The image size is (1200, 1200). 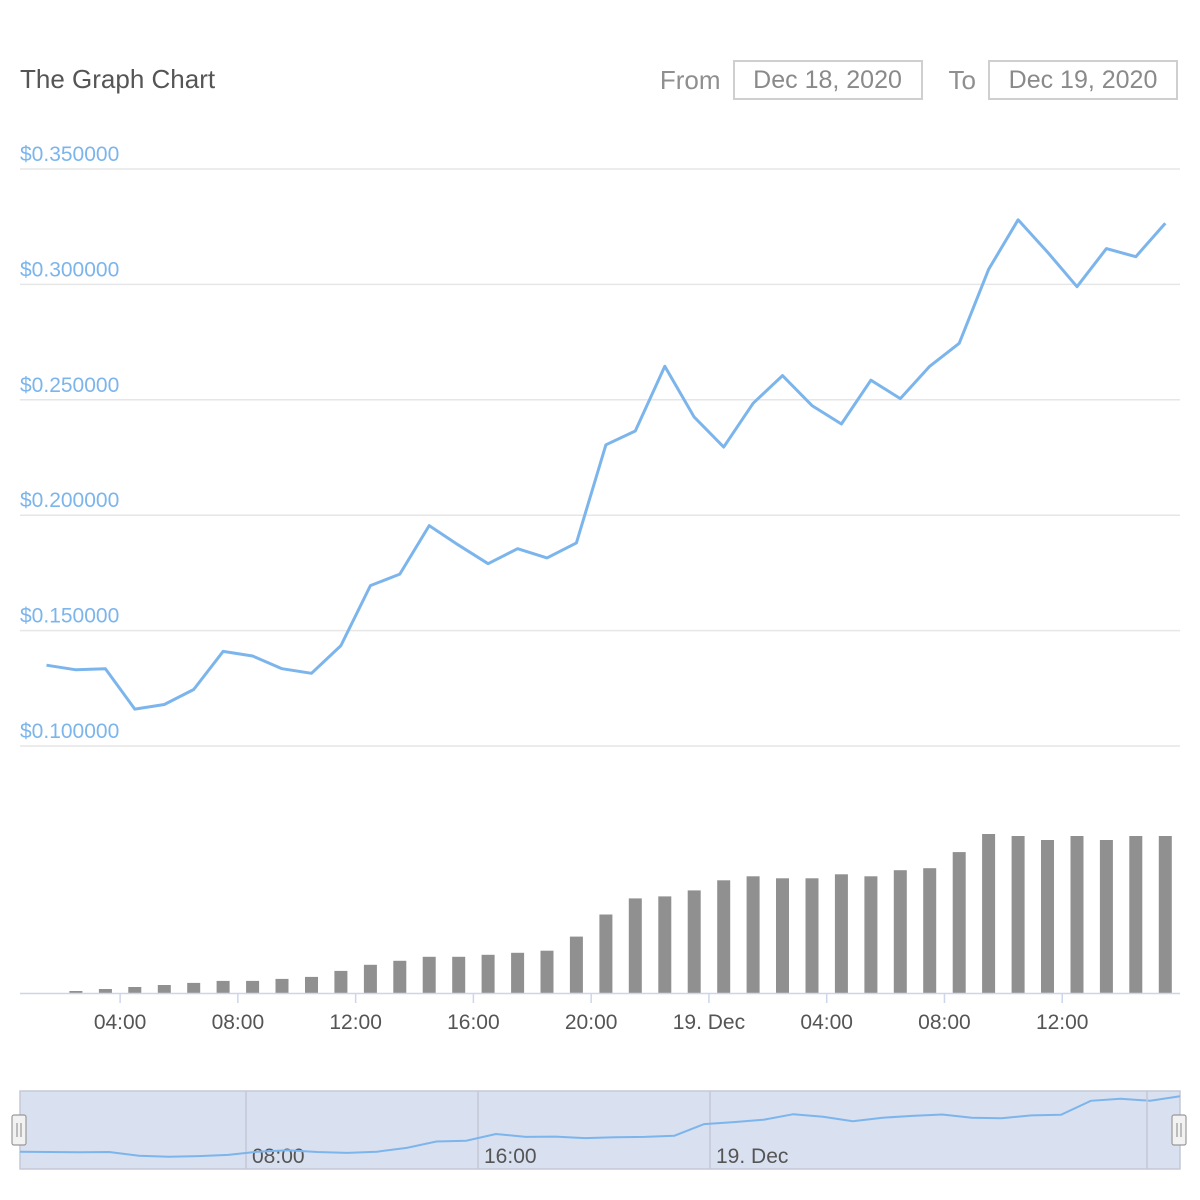 What do you see at coordinates (591, 1022) in the screenshot?
I see `x-tick-label: 20:00` at bounding box center [591, 1022].